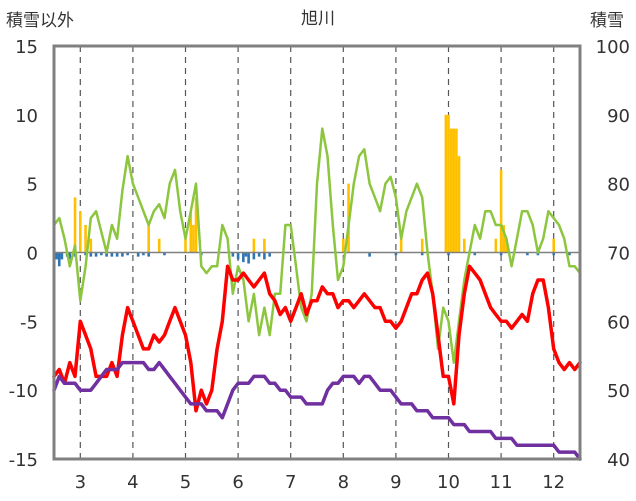 This screenshot has width=636, height=501. What do you see at coordinates (607, 21) in the screenshot?
I see `right-axis-label: 積雪` at bounding box center [607, 21].